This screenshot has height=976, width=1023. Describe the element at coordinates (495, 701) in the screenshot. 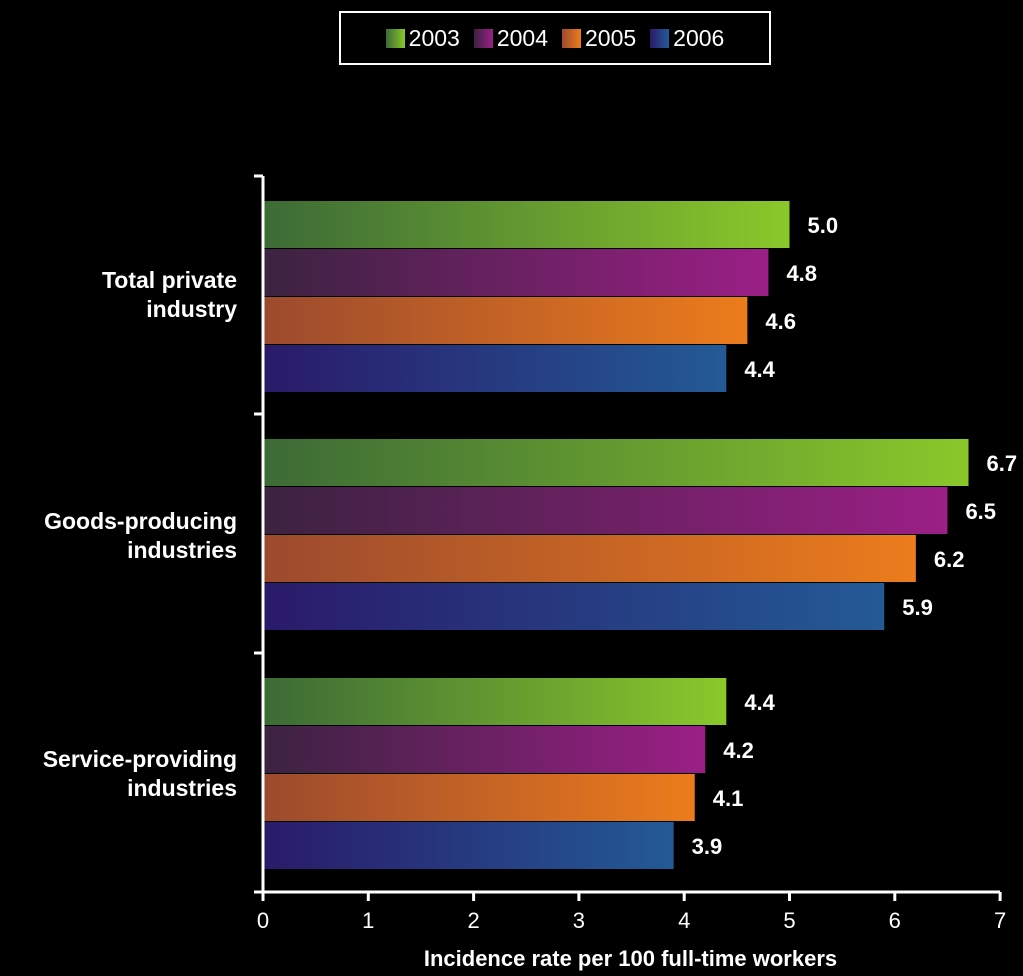

I see `bar-2003-cat2` at that location.